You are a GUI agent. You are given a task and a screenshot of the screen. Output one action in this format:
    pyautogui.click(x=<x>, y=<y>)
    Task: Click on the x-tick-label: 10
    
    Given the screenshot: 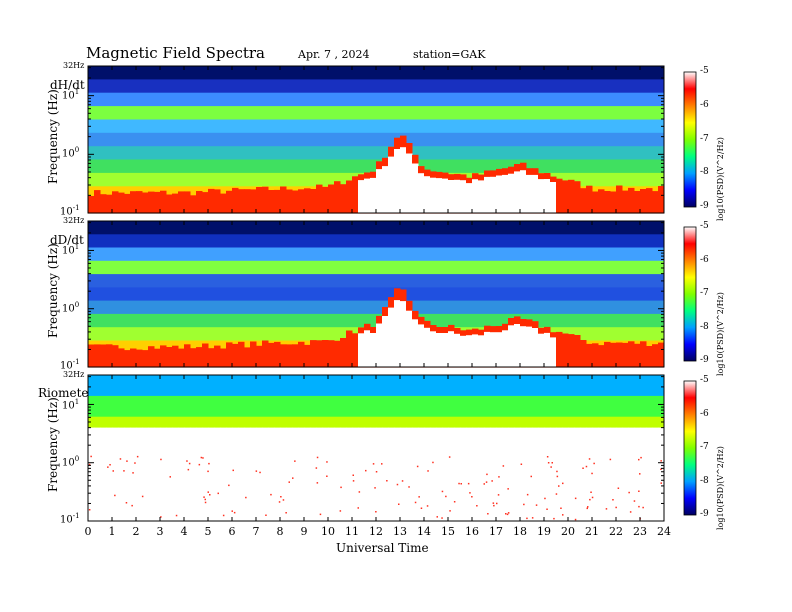 What is the action you would take?
    pyautogui.click(x=328, y=531)
    